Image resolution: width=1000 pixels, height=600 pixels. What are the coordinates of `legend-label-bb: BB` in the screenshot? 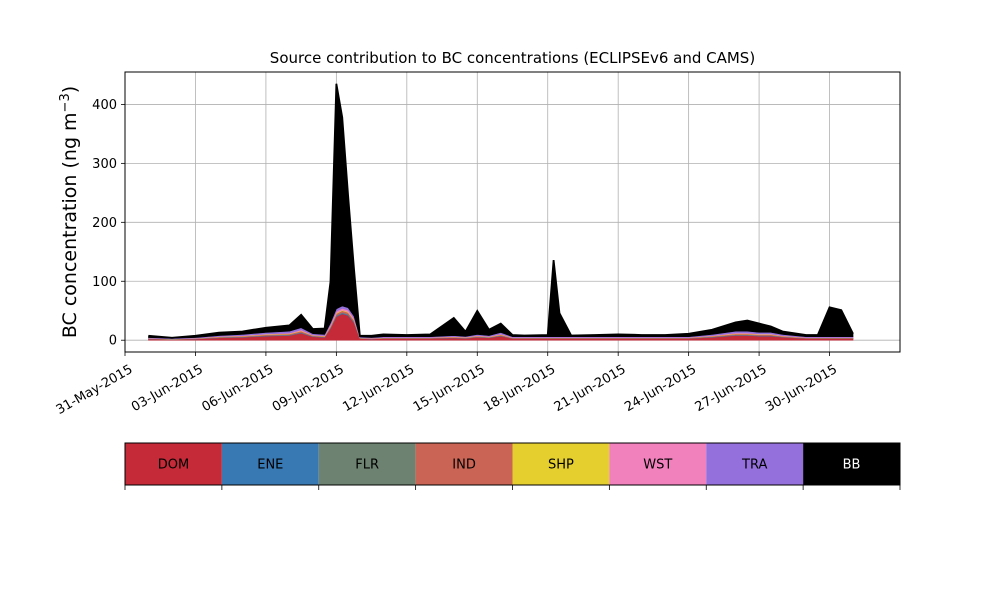 It's located at (852, 465).